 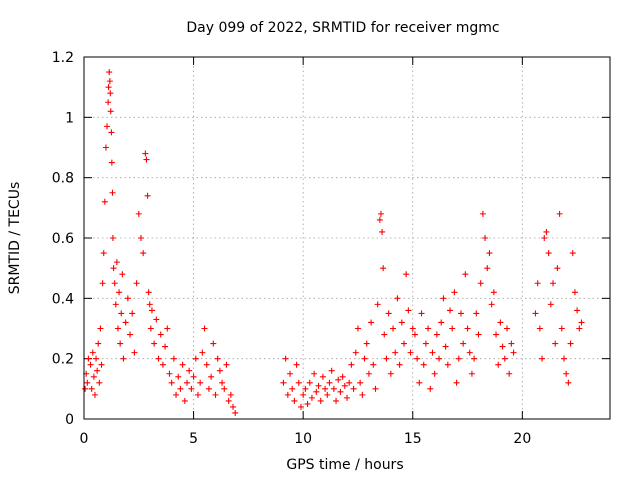 I want to click on y-tick-labels: 0 0.2 0.4 0.6 0.8 1 1.2, so click(x=63, y=239).